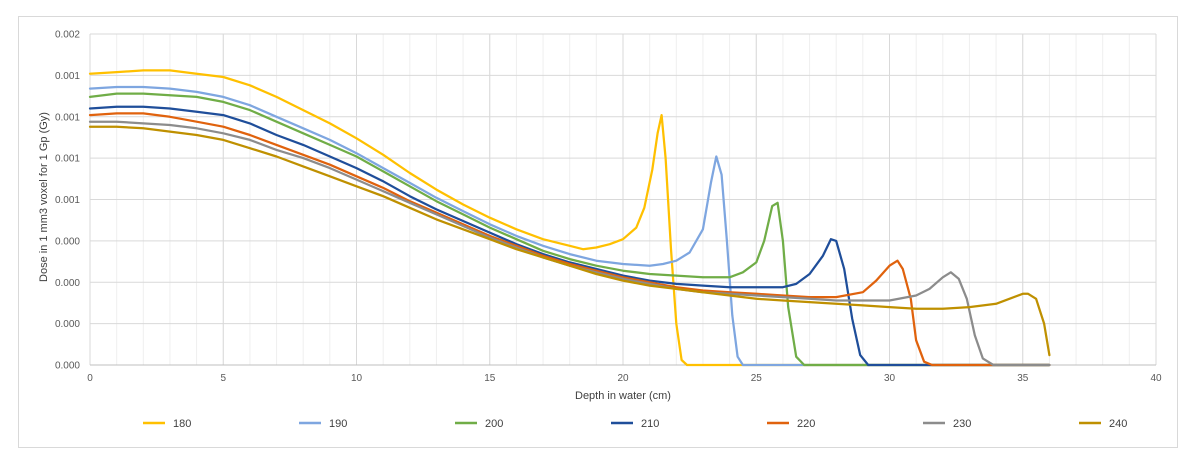 This screenshot has height=475, width=1200. Describe the element at coordinates (635, 424) in the screenshot. I see `legend: 180 190 200 210 220 230 240` at that location.